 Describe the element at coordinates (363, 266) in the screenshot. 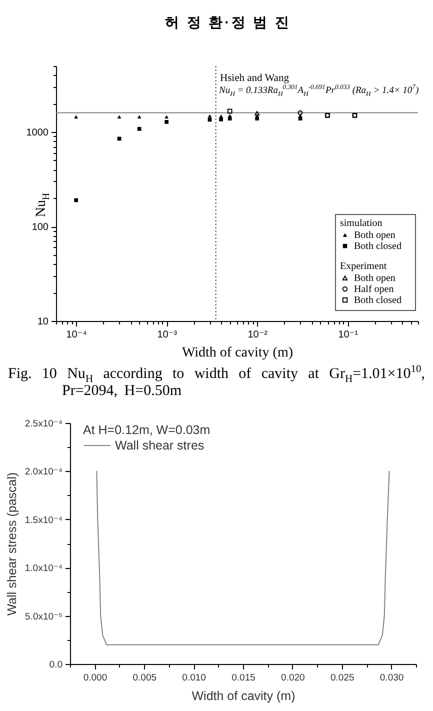

I see `annotation: Experiment` at that location.